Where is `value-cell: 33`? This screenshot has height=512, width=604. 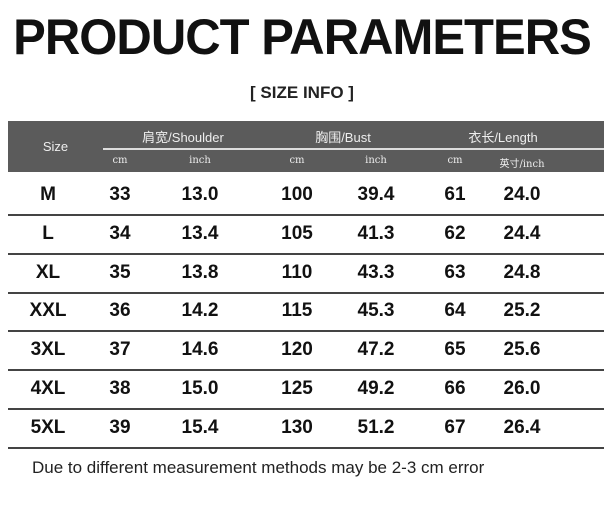
value-cell: 33 is located at coordinates (120, 194).